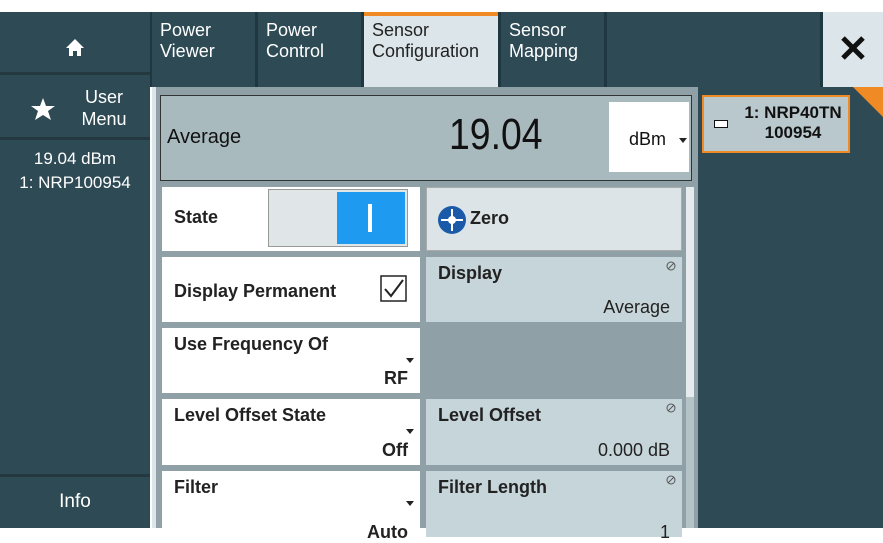  I want to click on state-cell: State, so click(291, 219).